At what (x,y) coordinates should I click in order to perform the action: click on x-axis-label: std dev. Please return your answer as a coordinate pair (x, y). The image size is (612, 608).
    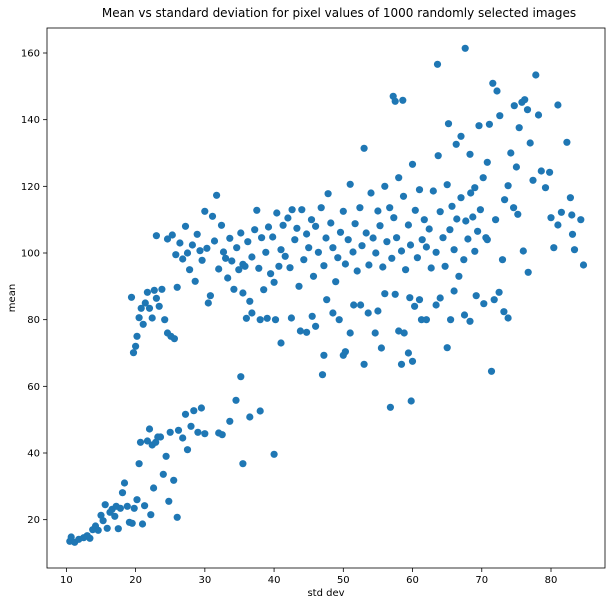
    Looking at the image, I should click on (325, 593).